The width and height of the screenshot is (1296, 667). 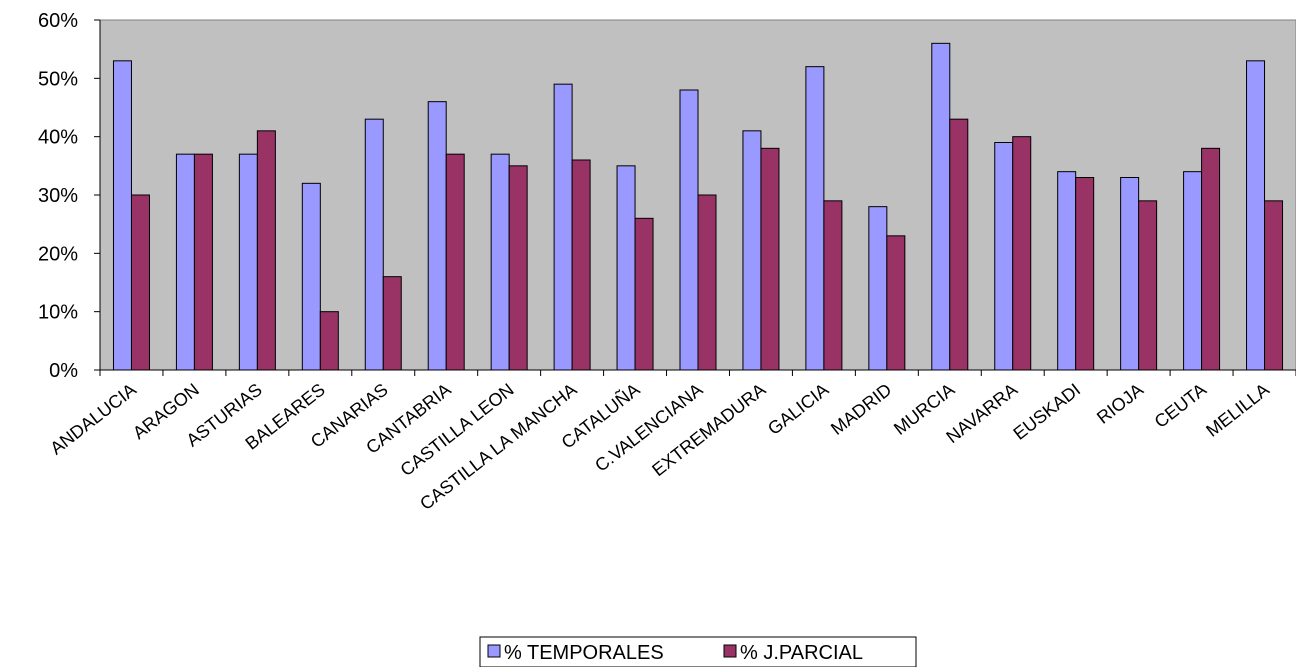 I want to click on y-tick-label: 40%, so click(x=58, y=138).